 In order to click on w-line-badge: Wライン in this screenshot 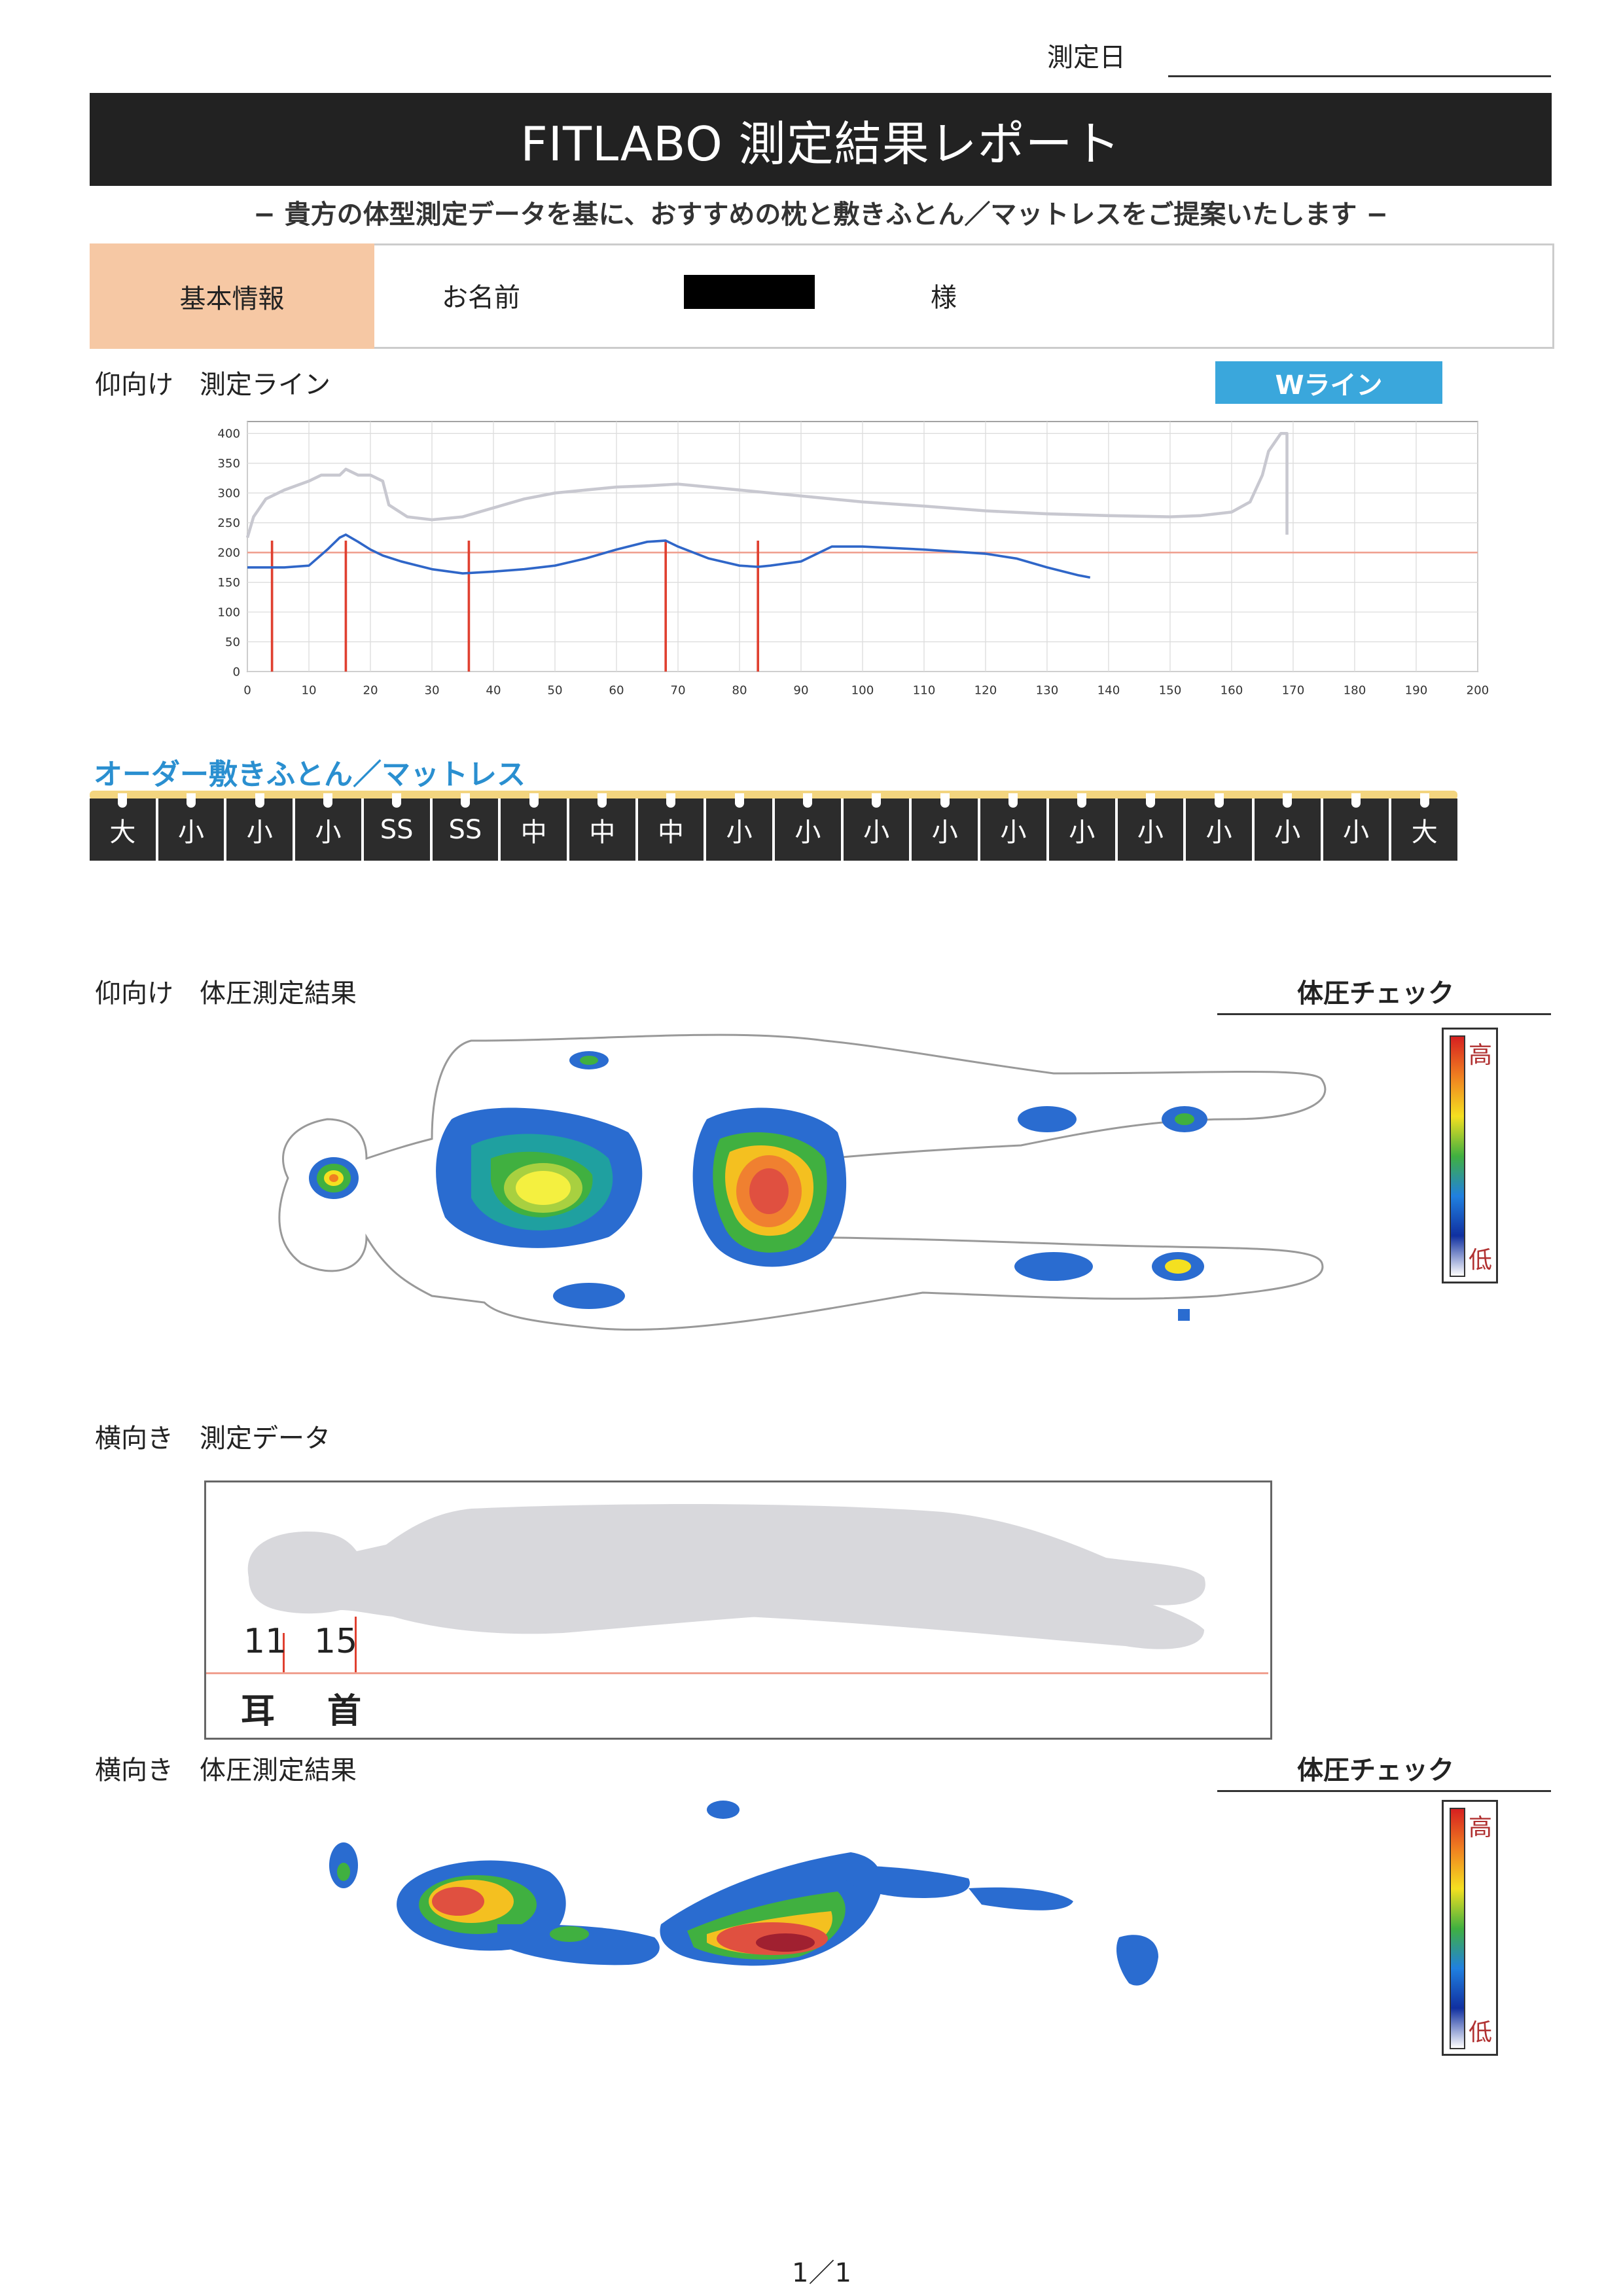, I will do `click(1328, 382)`.